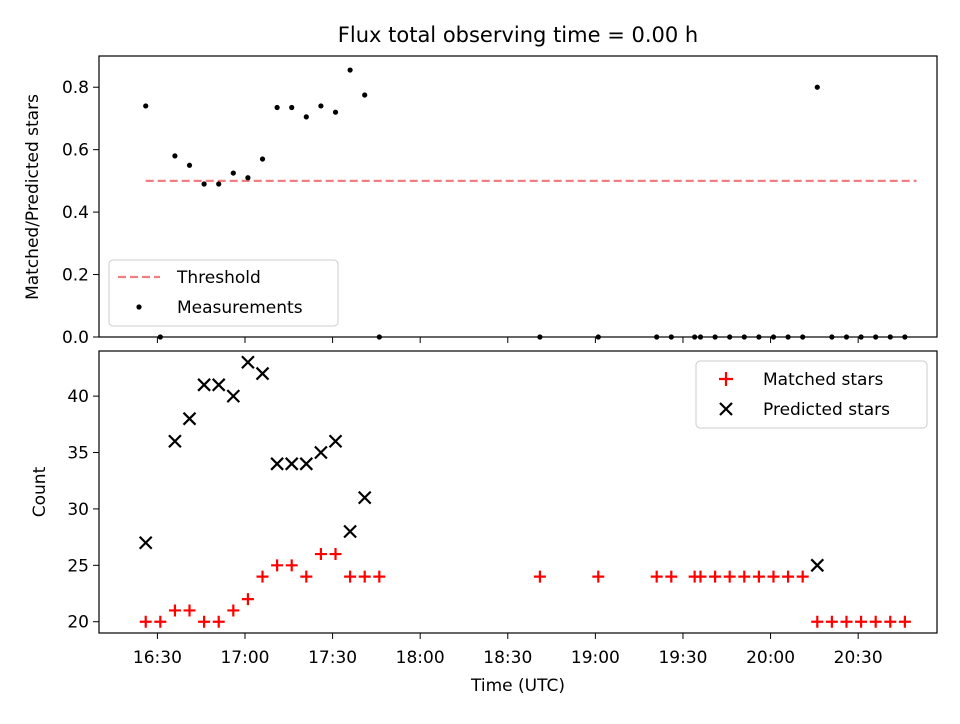 This screenshot has width=960, height=724. I want to click on x-tick-label: 20:30, so click(858, 658).